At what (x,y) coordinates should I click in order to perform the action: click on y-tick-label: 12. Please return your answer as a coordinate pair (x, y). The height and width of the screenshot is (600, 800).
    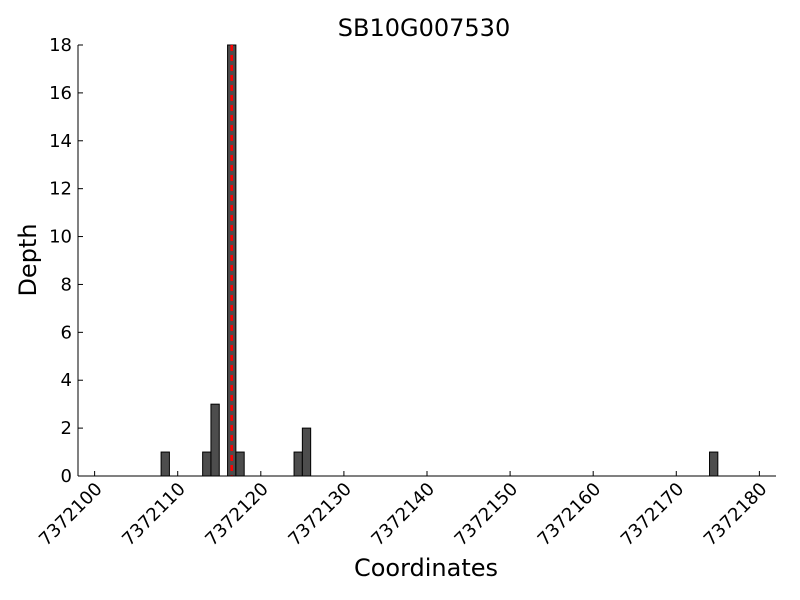
    Looking at the image, I should click on (60, 189).